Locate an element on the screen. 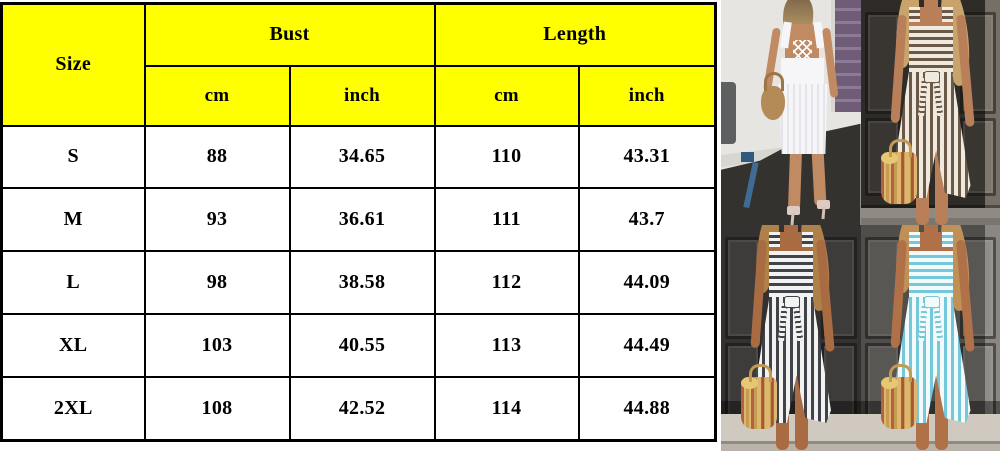  header-size: Size is located at coordinates (73, 64).